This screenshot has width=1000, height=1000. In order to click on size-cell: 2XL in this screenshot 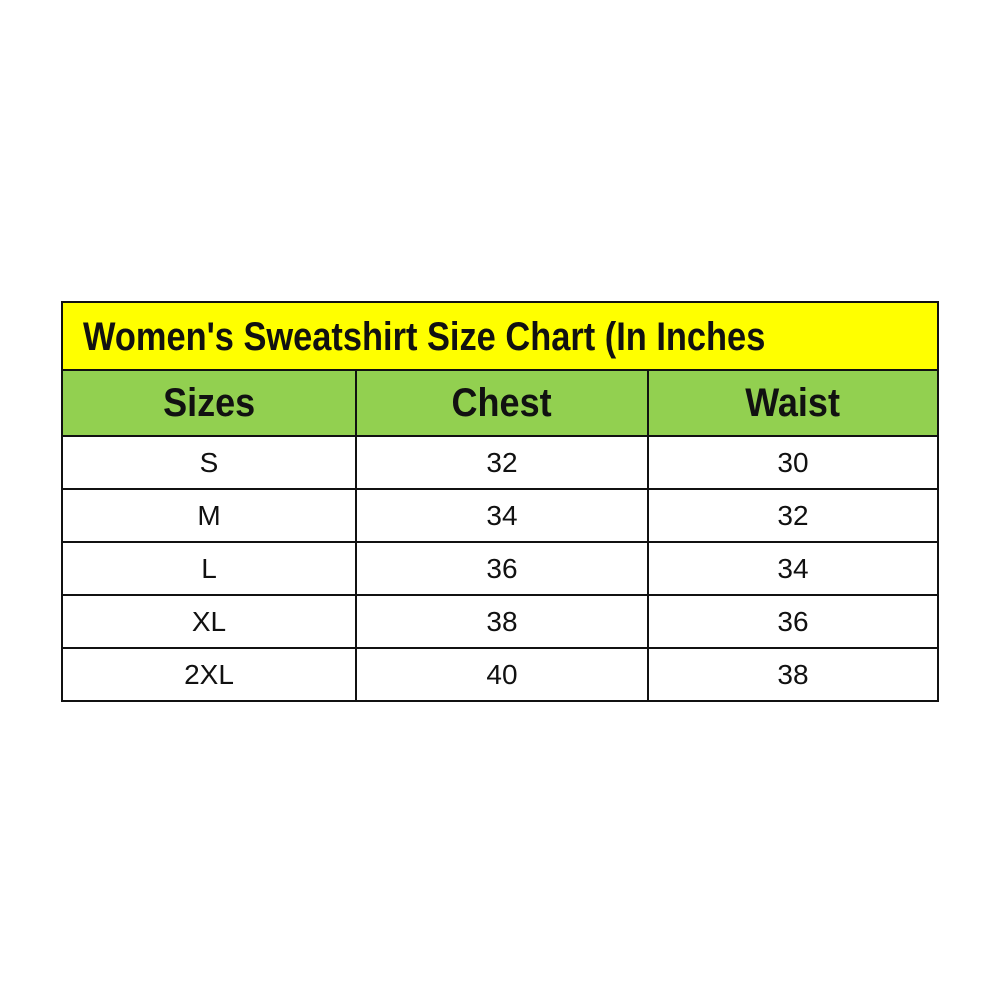, I will do `click(210, 674)`.